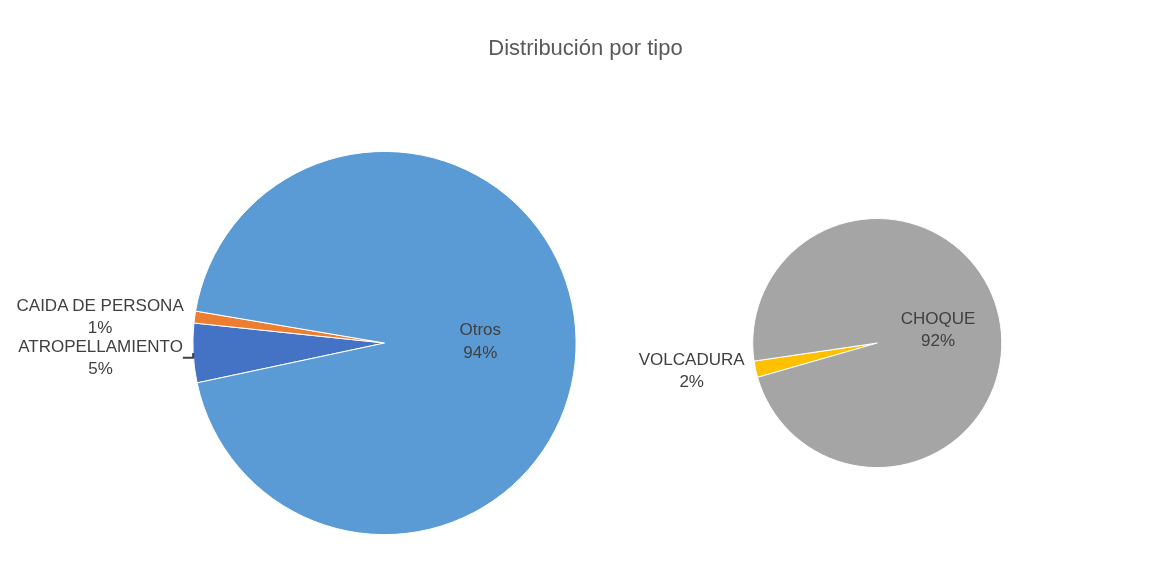 This screenshot has height=569, width=1171. What do you see at coordinates (585, 48) in the screenshot?
I see `chart-title: Distribución por tipo` at bounding box center [585, 48].